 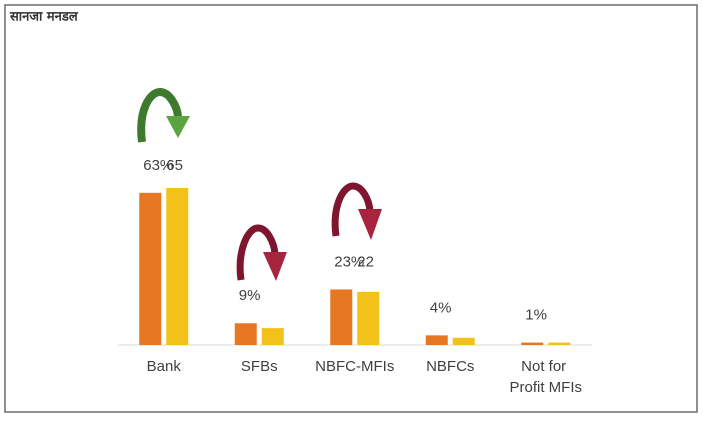 What do you see at coordinates (349, 261) in the screenshot?
I see `data-label: 23%` at bounding box center [349, 261].